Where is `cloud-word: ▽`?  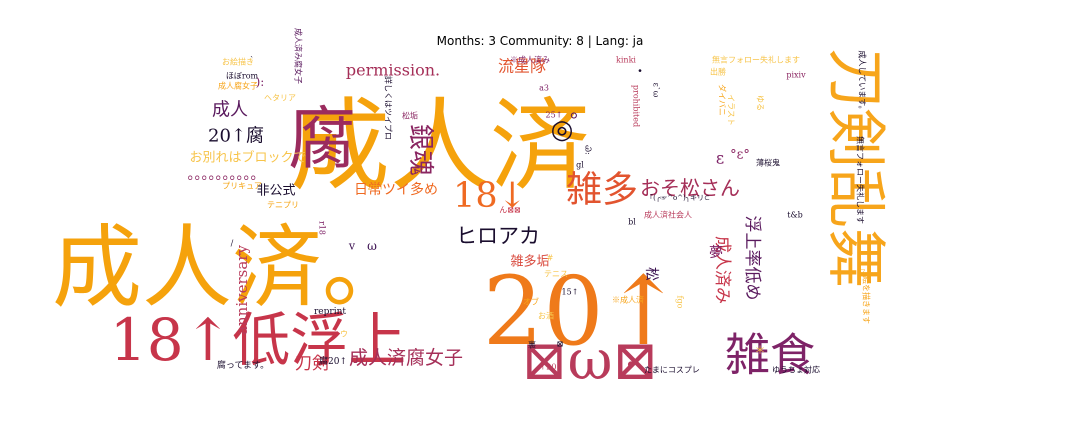
cloud-word: ▽ is located at coordinates (862, 272).